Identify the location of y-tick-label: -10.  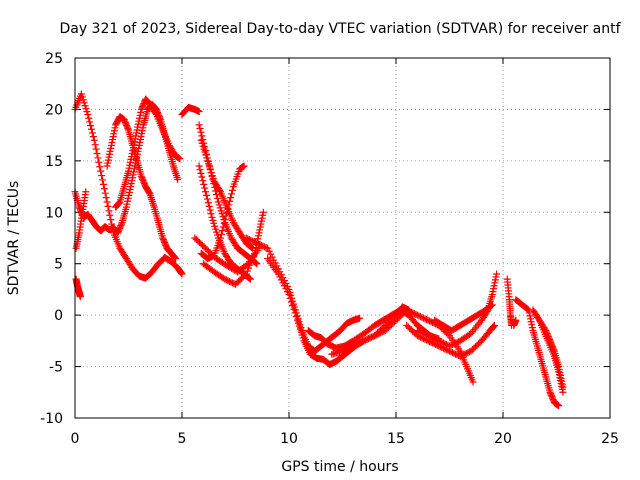
(51, 419).